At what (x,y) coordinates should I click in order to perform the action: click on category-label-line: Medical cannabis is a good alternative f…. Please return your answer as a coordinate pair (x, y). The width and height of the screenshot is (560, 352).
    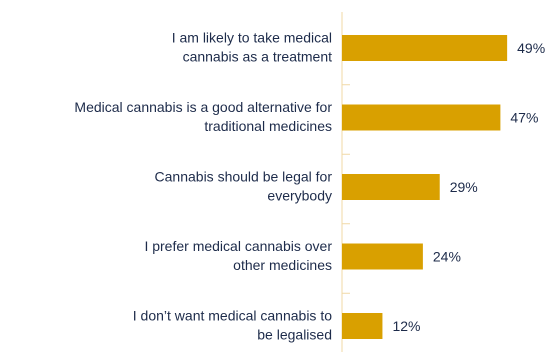
    Looking at the image, I should click on (203, 107).